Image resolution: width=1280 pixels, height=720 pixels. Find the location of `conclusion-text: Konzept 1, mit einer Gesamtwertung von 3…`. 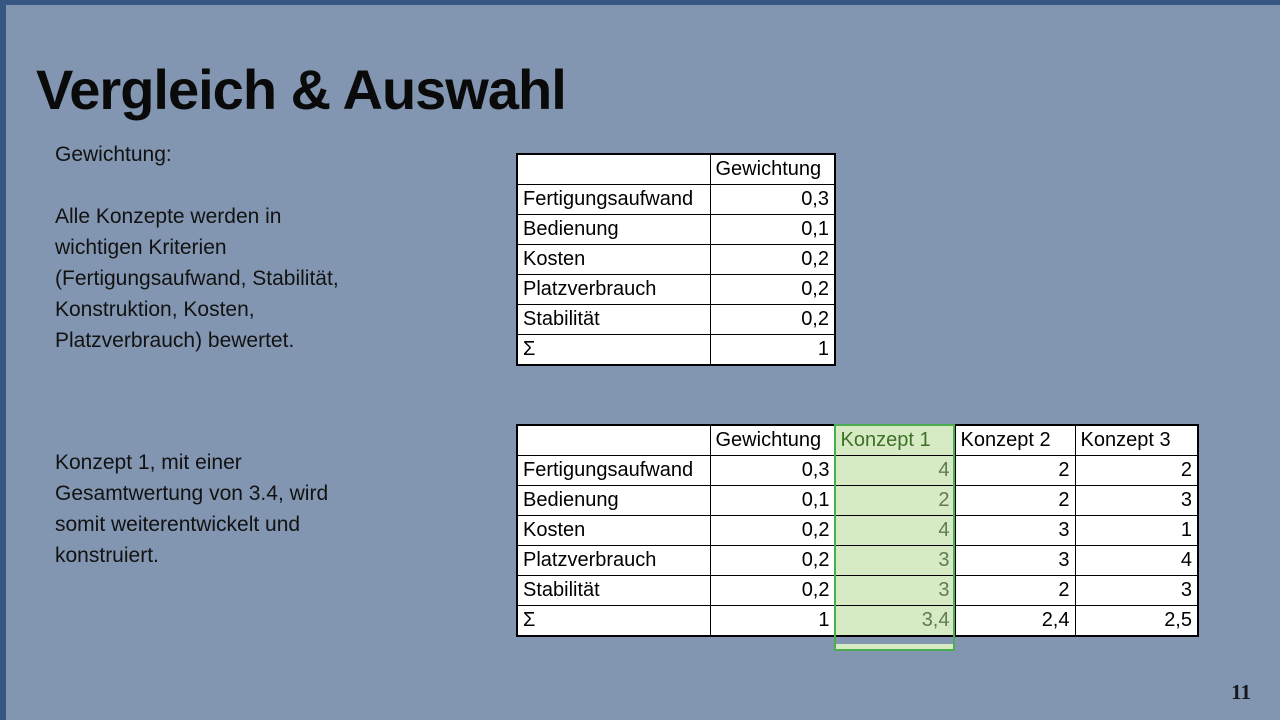

conclusion-text: Konzept 1, mit einer Gesamtwertung von 3… is located at coordinates (192, 509).